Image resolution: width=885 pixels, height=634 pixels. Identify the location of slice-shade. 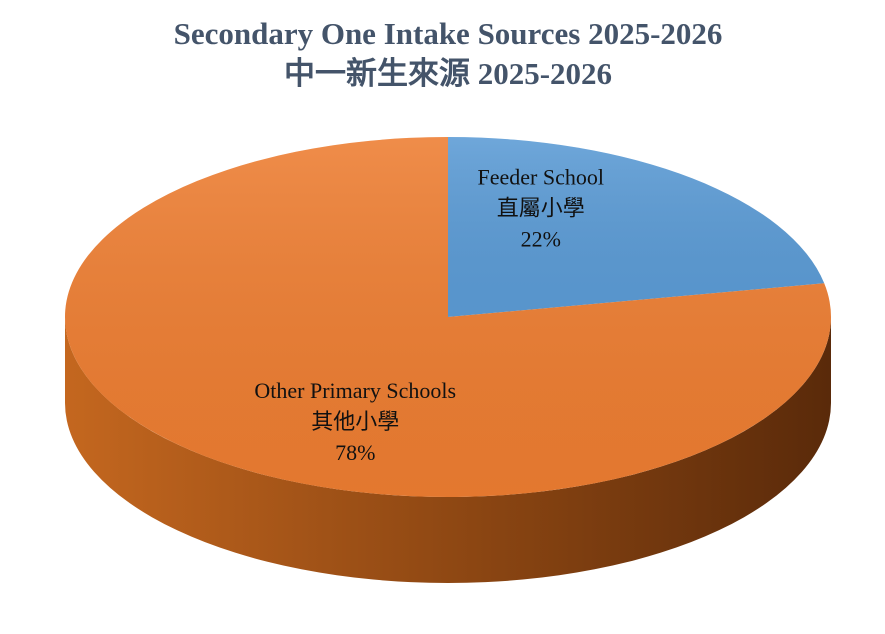
(636, 227).